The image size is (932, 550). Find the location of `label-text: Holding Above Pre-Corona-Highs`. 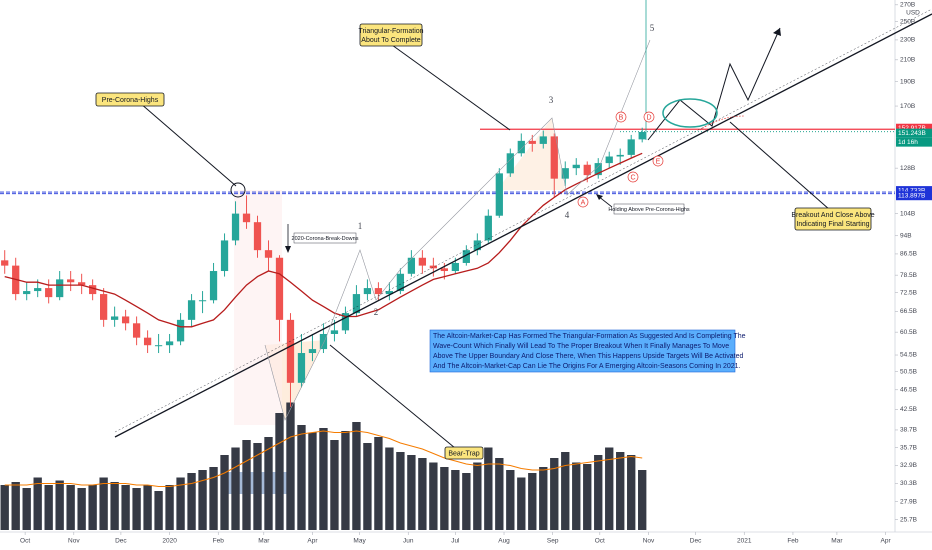

label-text: Holding Above Pre-Corona-Highs is located at coordinates (649, 210).